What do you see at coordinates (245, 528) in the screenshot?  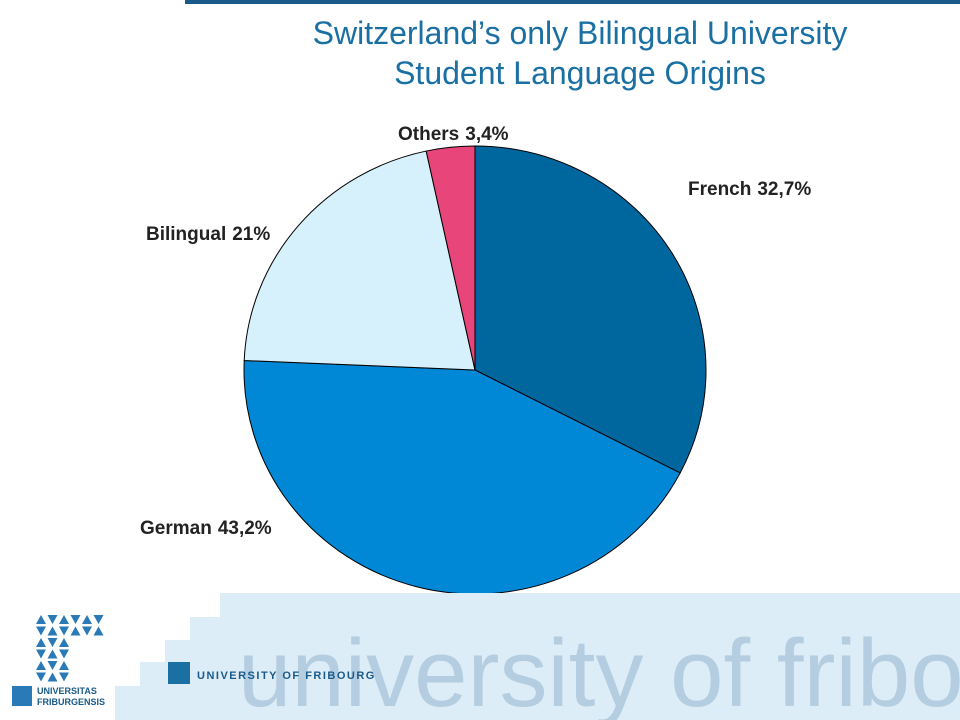 I see `slice-value: 43,2%` at bounding box center [245, 528].